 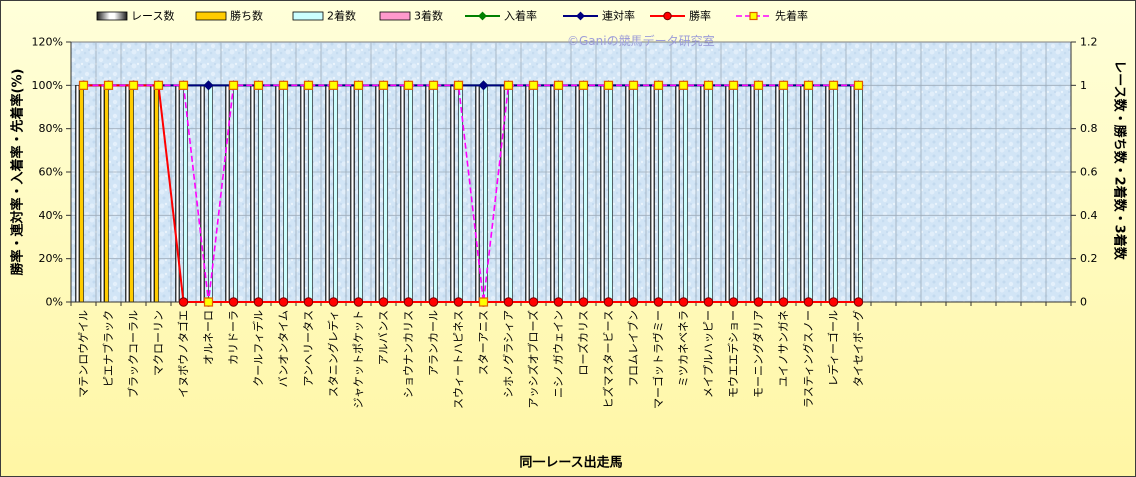 What do you see at coordinates (18, 172) in the screenshot?
I see `left-axis-title: 勝率・連対率・入着率・先着率(%)` at bounding box center [18, 172].